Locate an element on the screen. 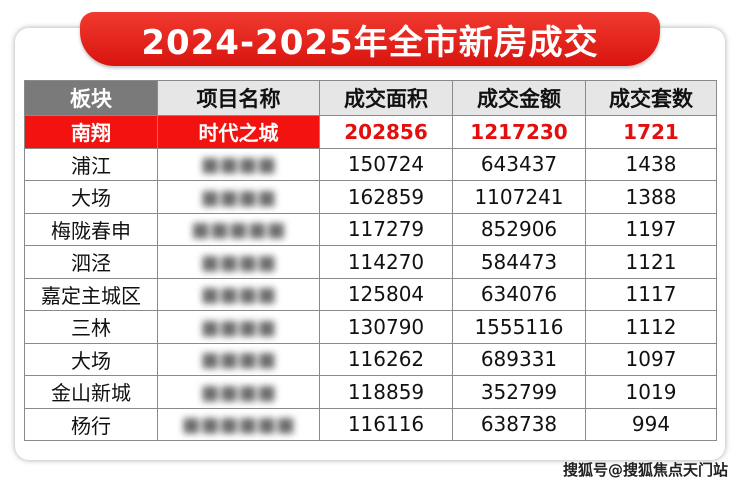  table-row: 南翔 时代之城 202856 1217230 1721 is located at coordinates (370, 132).